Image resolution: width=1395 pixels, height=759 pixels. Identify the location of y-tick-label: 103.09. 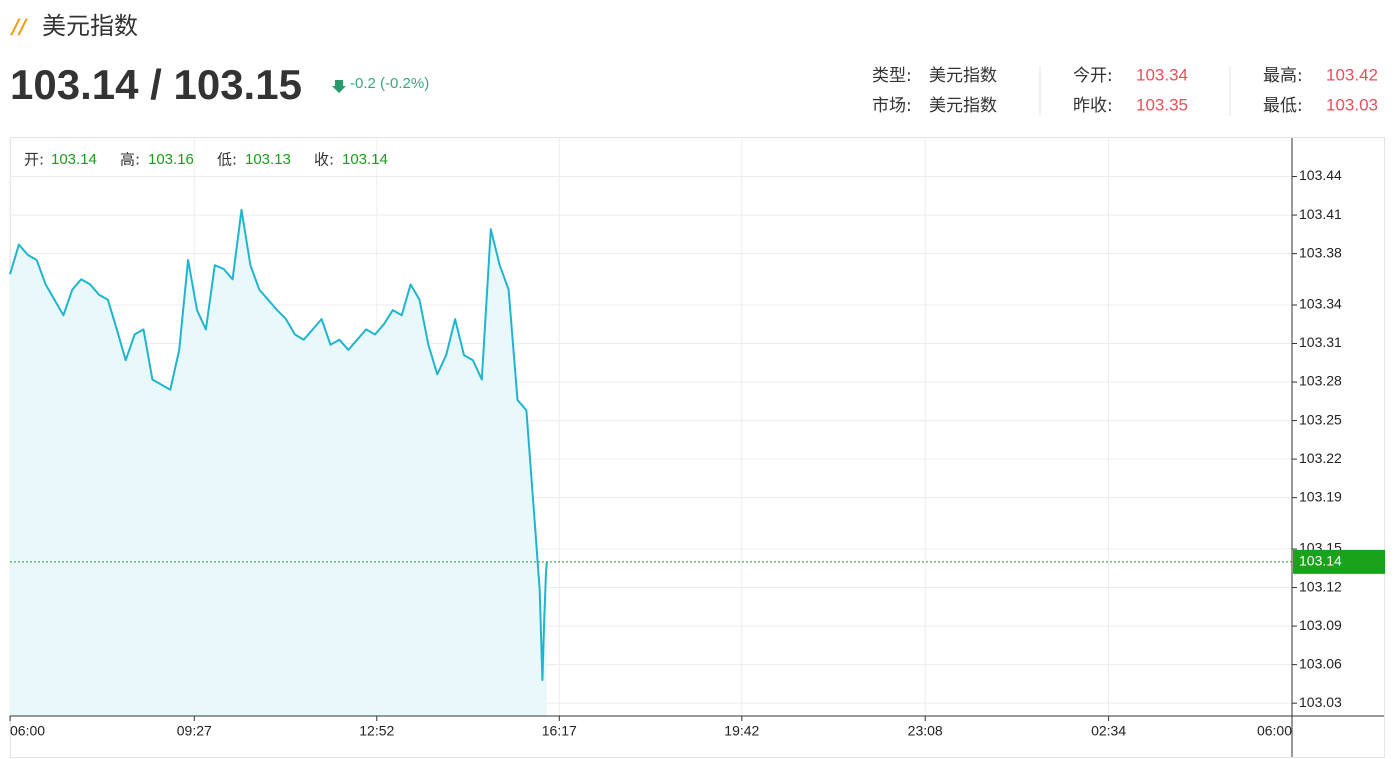
(1320, 625).